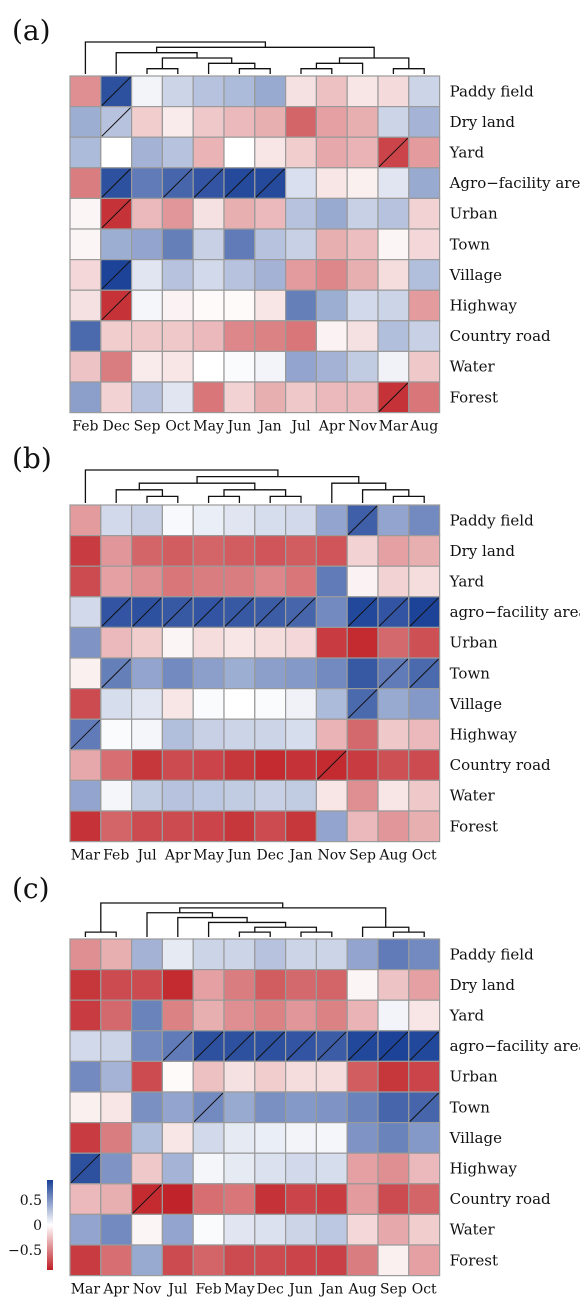  I want to click on column-label: Dec, so click(271, 1290).